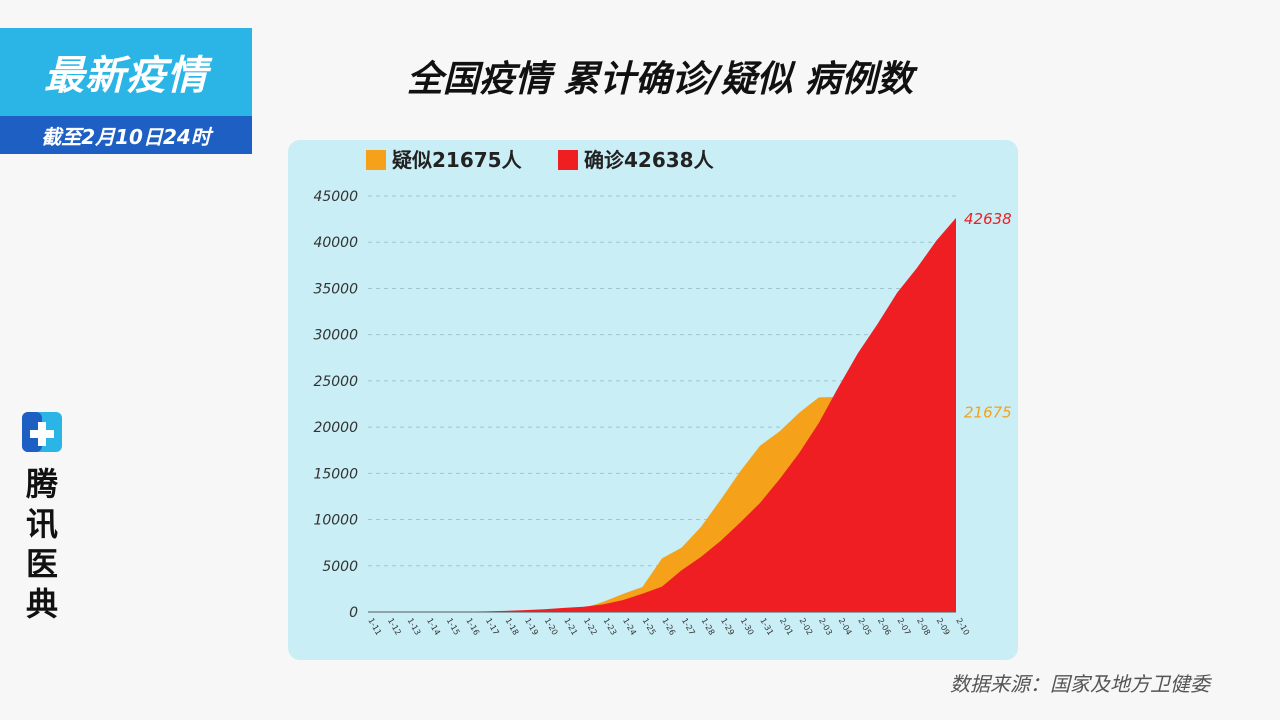 The image size is (1280, 720). What do you see at coordinates (707, 627) in the screenshot?
I see `x-tick-label-1-28: 1-28` at bounding box center [707, 627].